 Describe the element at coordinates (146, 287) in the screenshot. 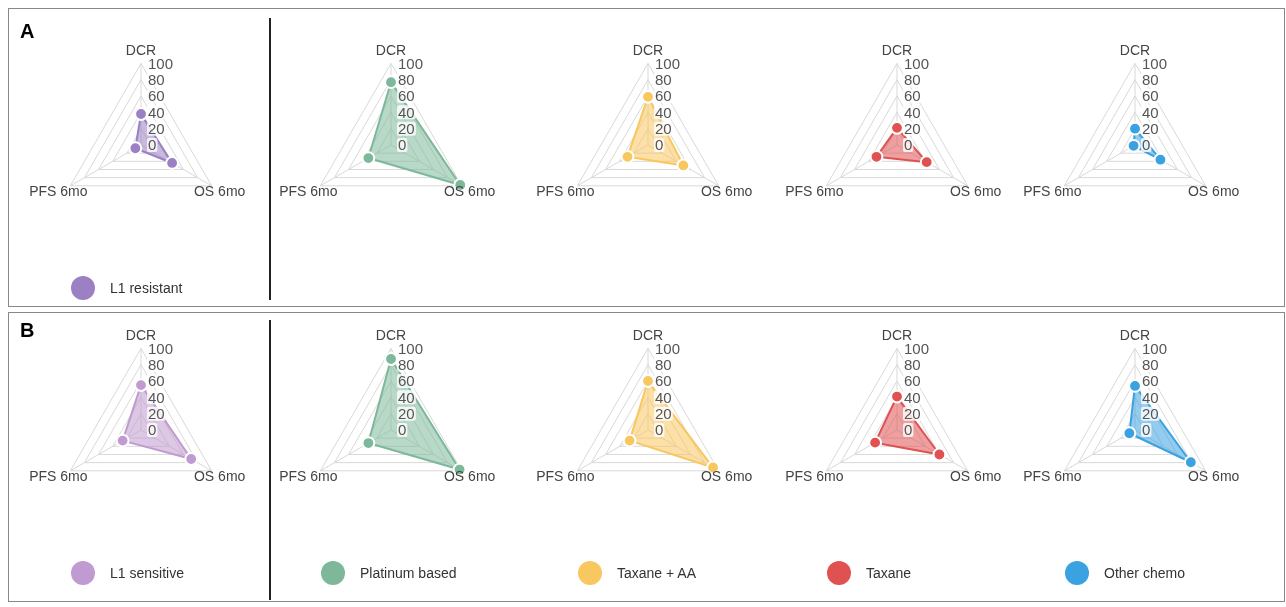

I see `legend-label: L1 resistant` at that location.